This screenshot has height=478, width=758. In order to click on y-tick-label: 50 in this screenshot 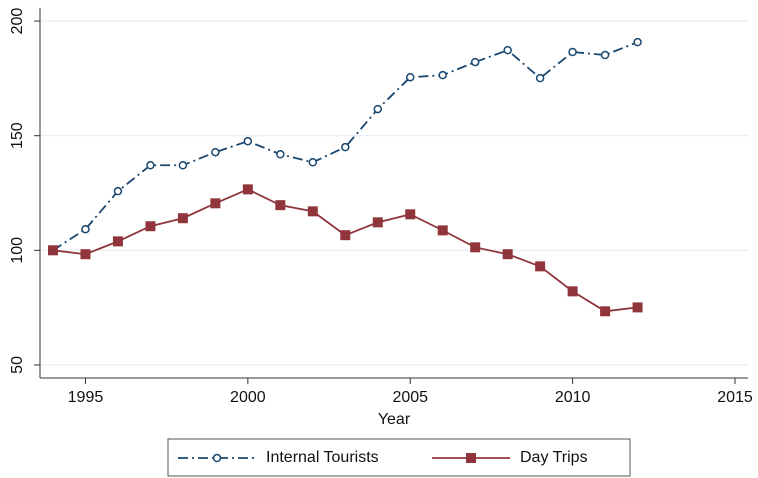, I will do `click(17, 365)`.